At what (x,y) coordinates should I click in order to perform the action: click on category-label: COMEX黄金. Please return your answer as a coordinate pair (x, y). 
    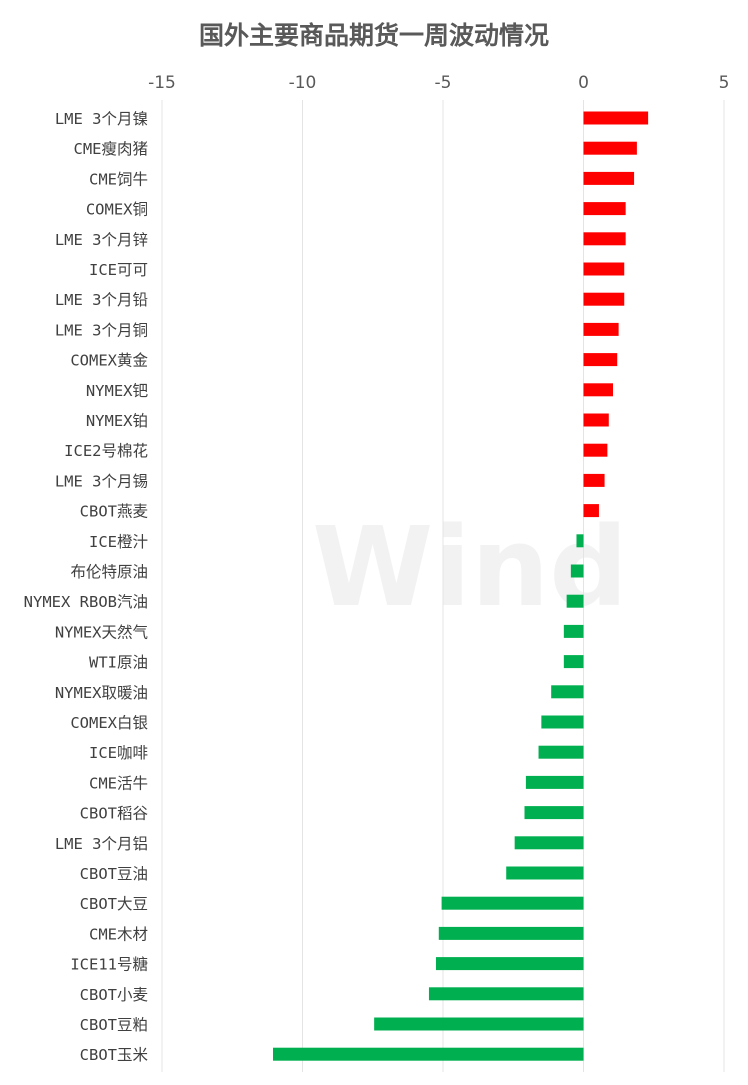
    Looking at the image, I should click on (109, 361).